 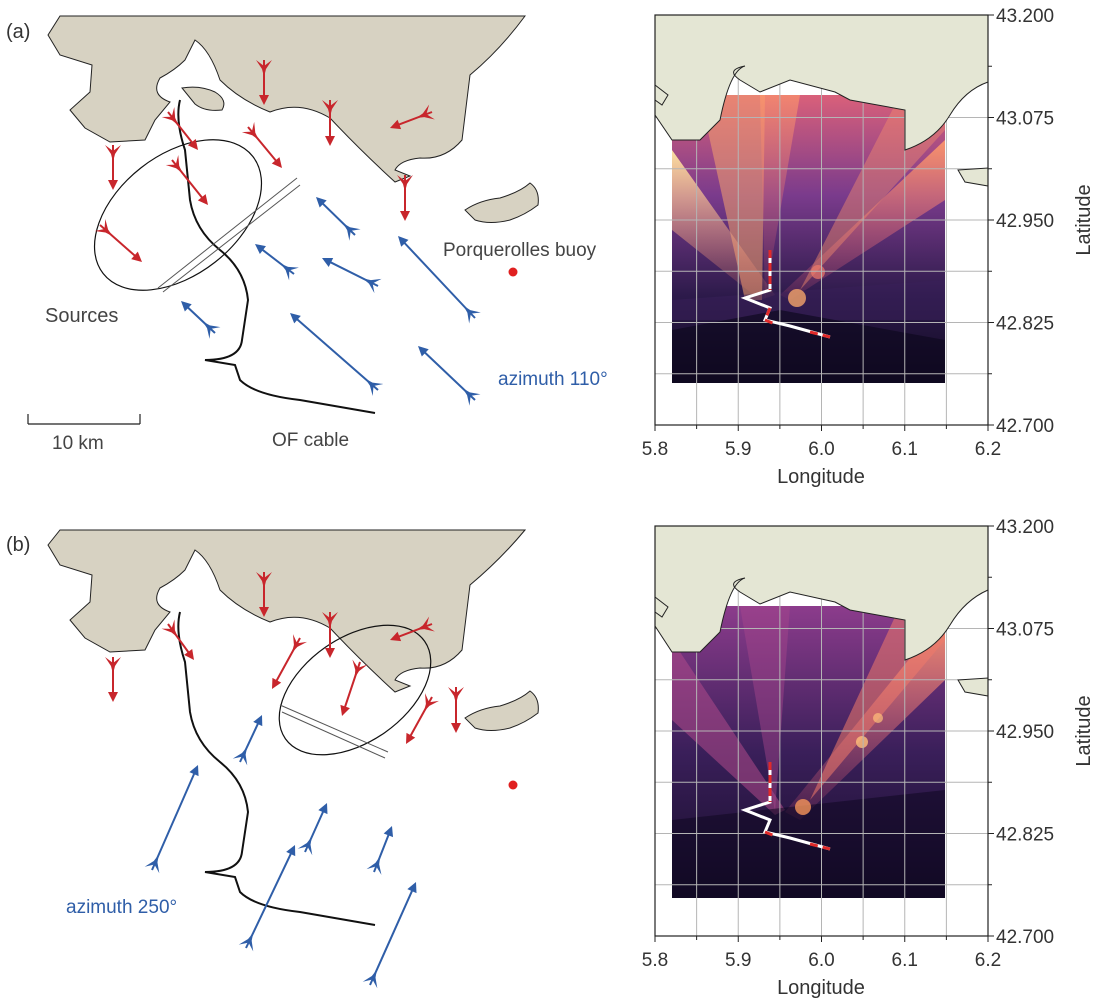 I want to click on panel-b-source-ellipse, so click(x=355, y=690).